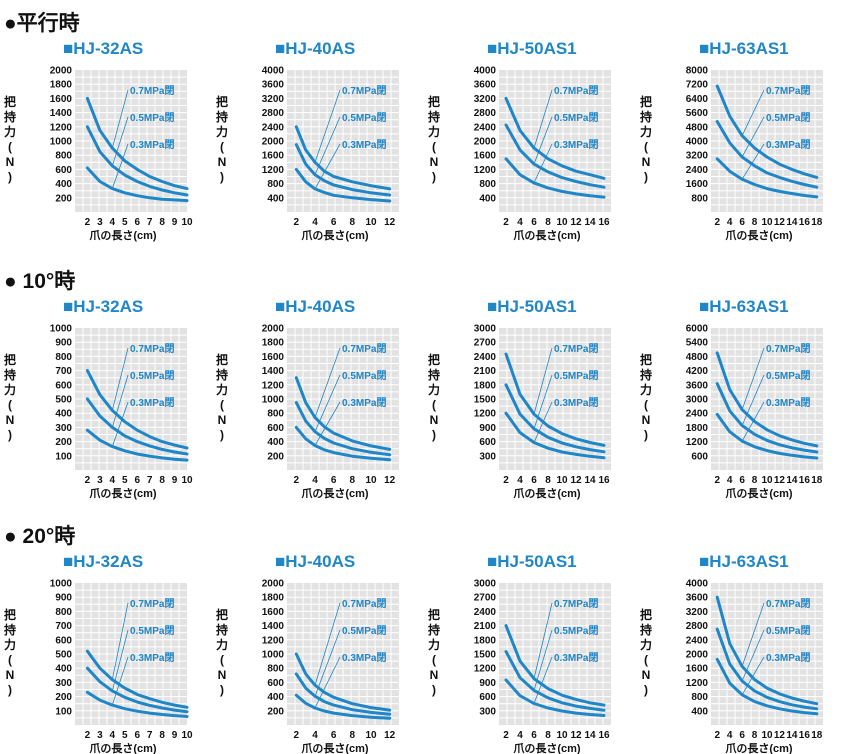 The height and width of the screenshot is (754, 843). Describe the element at coordinates (532, 306) in the screenshot. I see `chart-title: ■HJ-50AS1` at that location.